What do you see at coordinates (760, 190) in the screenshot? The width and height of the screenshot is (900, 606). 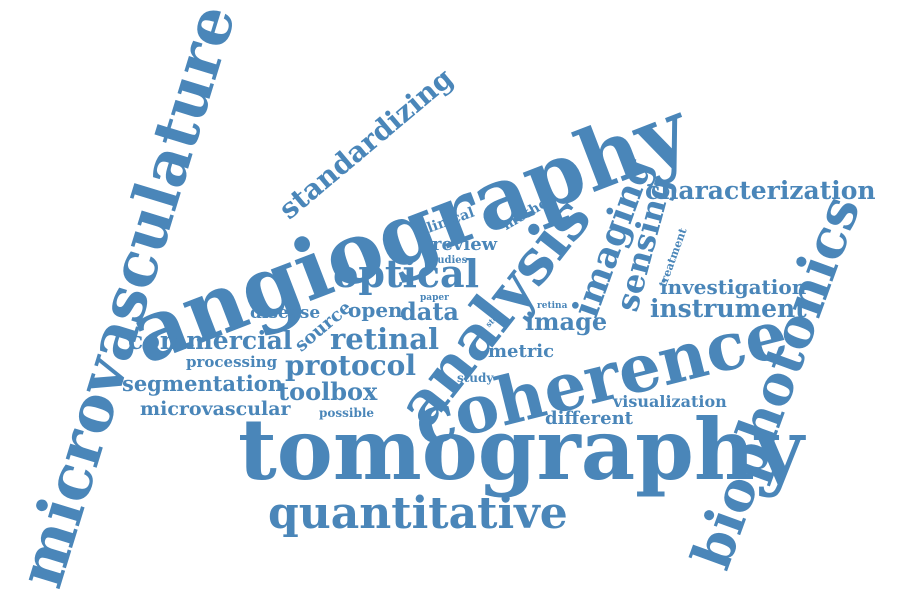 I see `word-characterization: characterization` at bounding box center [760, 190].